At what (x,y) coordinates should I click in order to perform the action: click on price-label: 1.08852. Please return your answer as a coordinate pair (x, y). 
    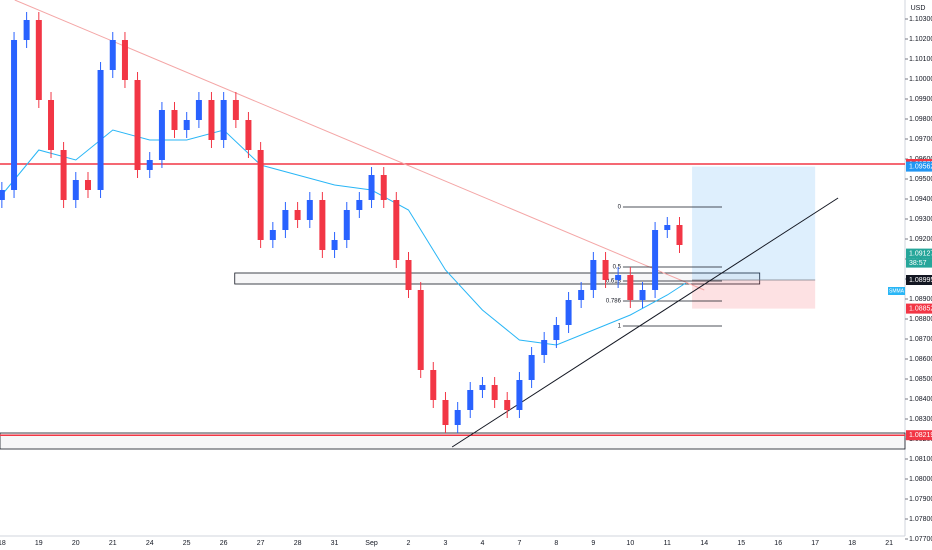
    Looking at the image, I should click on (920, 308).